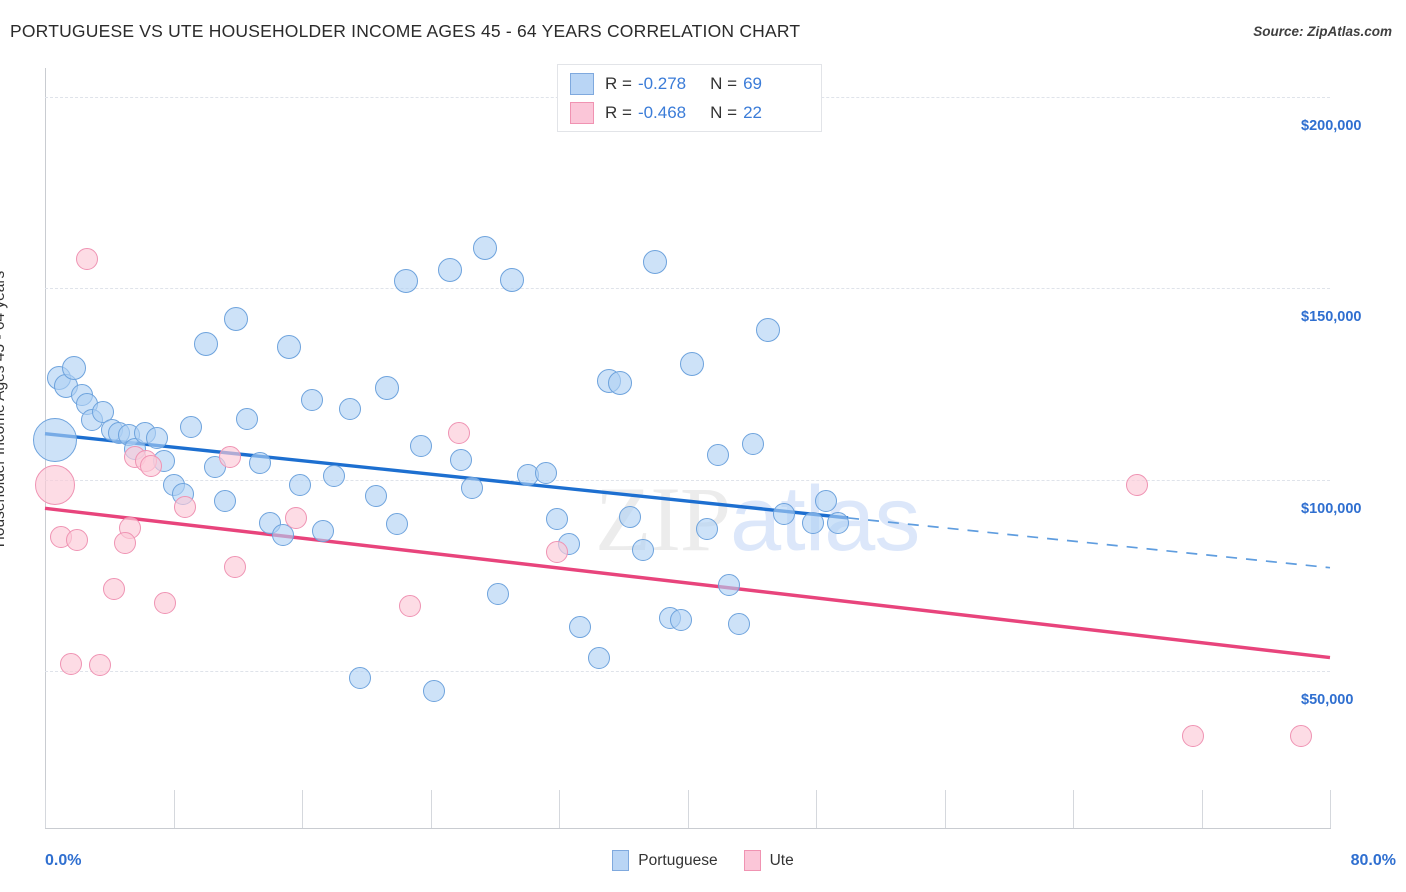 This screenshot has width=1406, height=892. What do you see at coordinates (4, 409) in the screenshot?
I see `y-axis-title: Householder Income Ages 45 - 64 years` at bounding box center [4, 409].